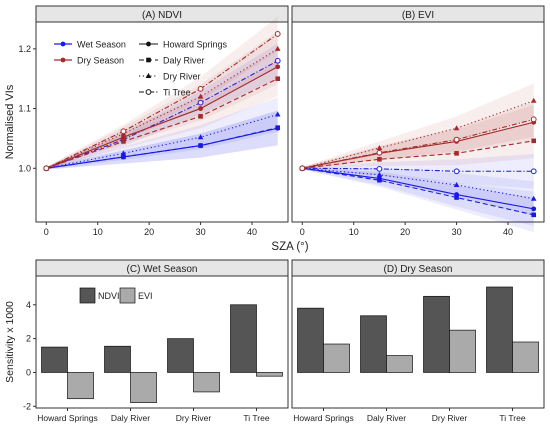  I want to click on bar-d-dry-season-evi-ti-tree, so click(525, 357).